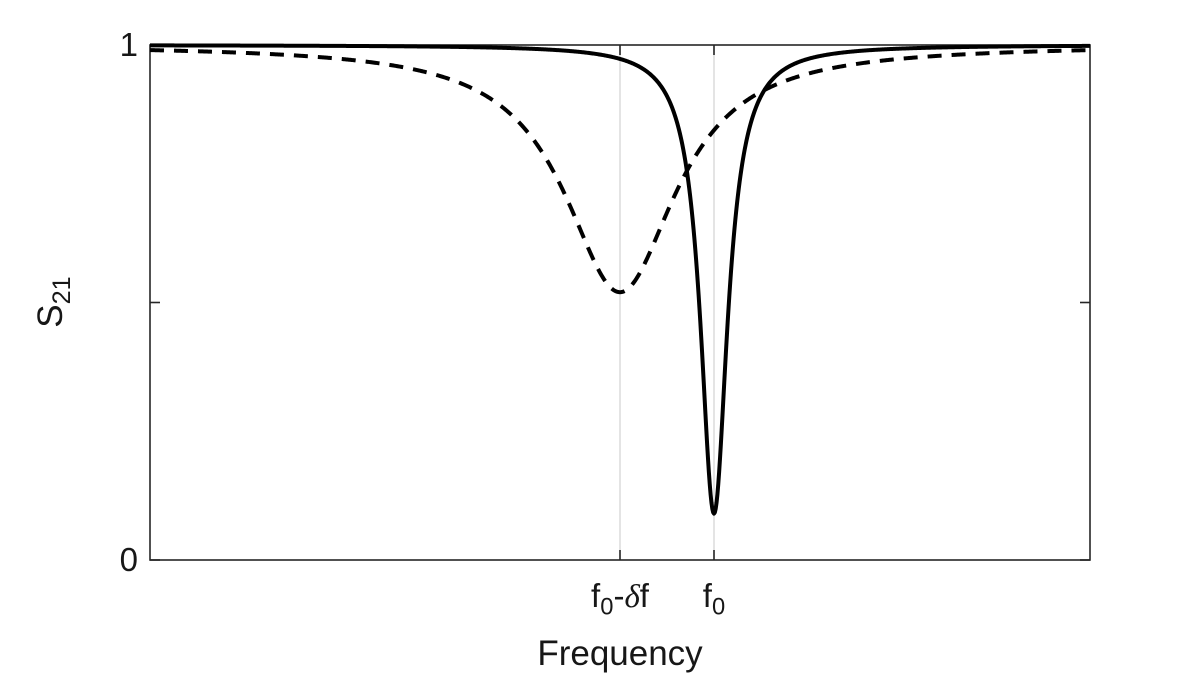 The height and width of the screenshot is (699, 1200). Describe the element at coordinates (620, 653) in the screenshot. I see `x-axis-label: Frequency` at that location.